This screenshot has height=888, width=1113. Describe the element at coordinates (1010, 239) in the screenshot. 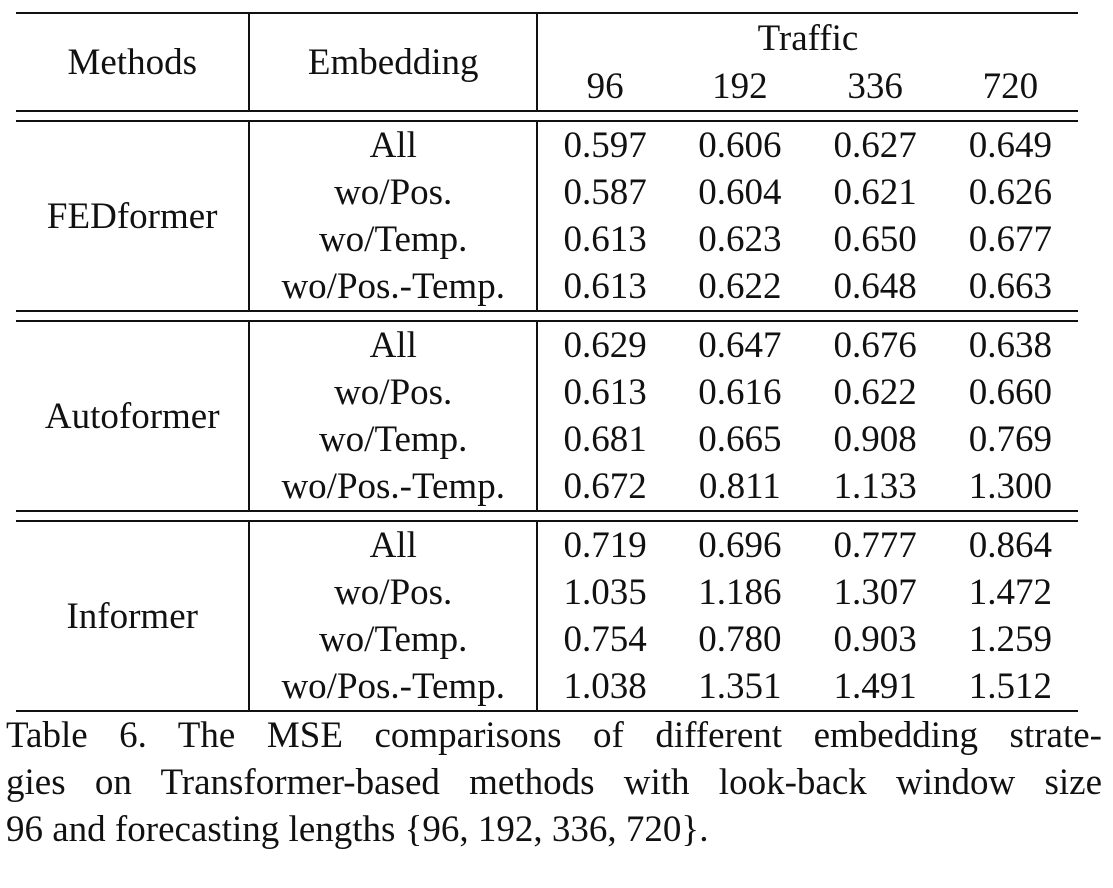

I see `mse-value: 0.677` at that location.